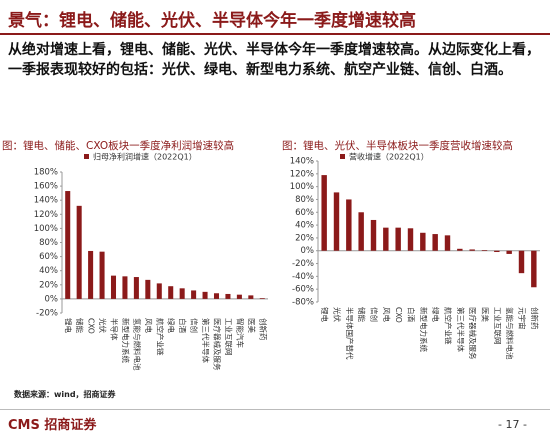 The image size is (550, 437). What do you see at coordinates (118, 145) in the screenshot?
I see `chart-title: 图：锂电、储能、CXO板块一季度净利润增速较高` at bounding box center [118, 145].